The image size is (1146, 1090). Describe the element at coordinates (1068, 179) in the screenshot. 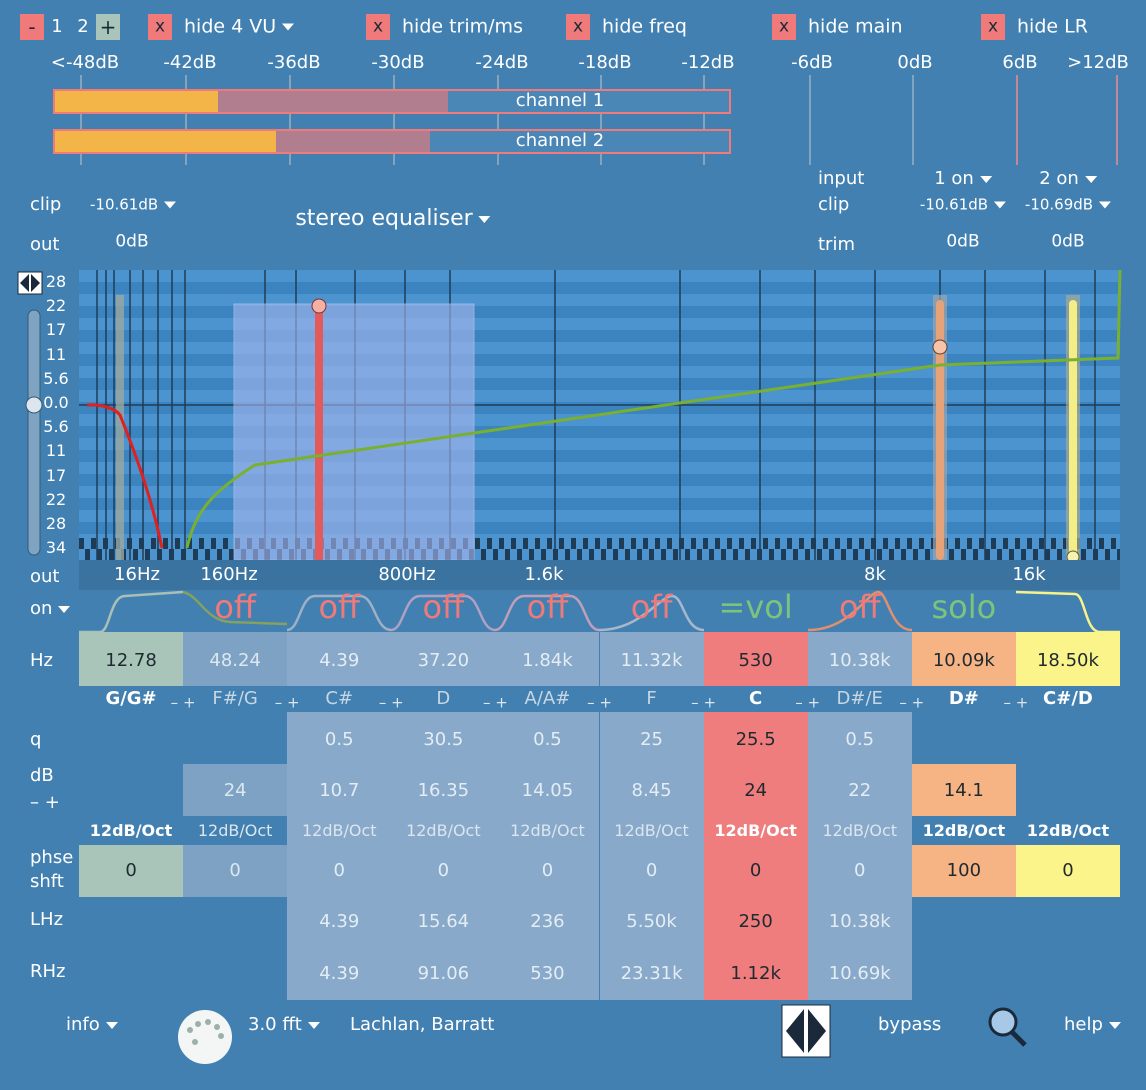

I see `channel-state: 2 on` at that location.